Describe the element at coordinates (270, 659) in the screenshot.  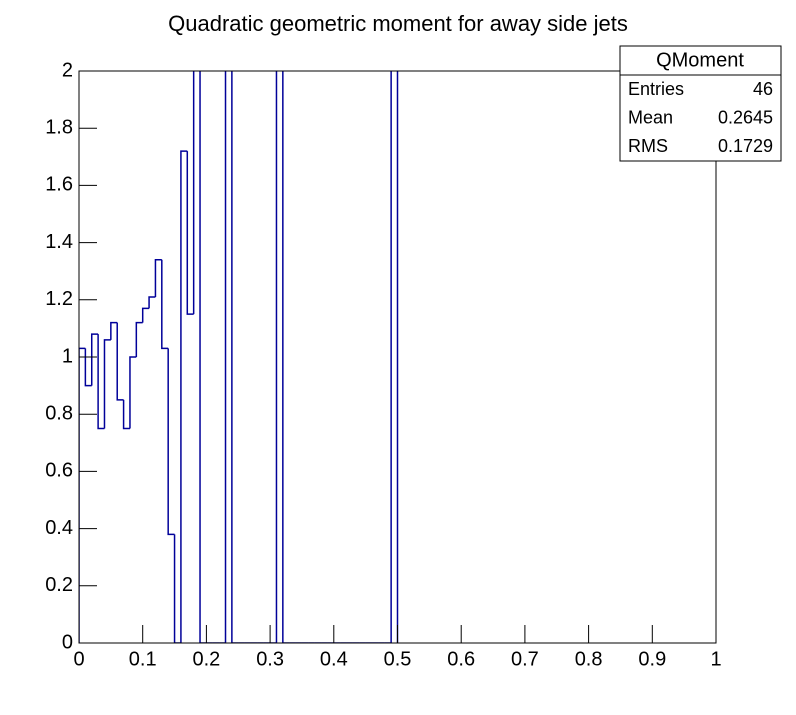
I see `x-tick-label: 0.3` at that location.